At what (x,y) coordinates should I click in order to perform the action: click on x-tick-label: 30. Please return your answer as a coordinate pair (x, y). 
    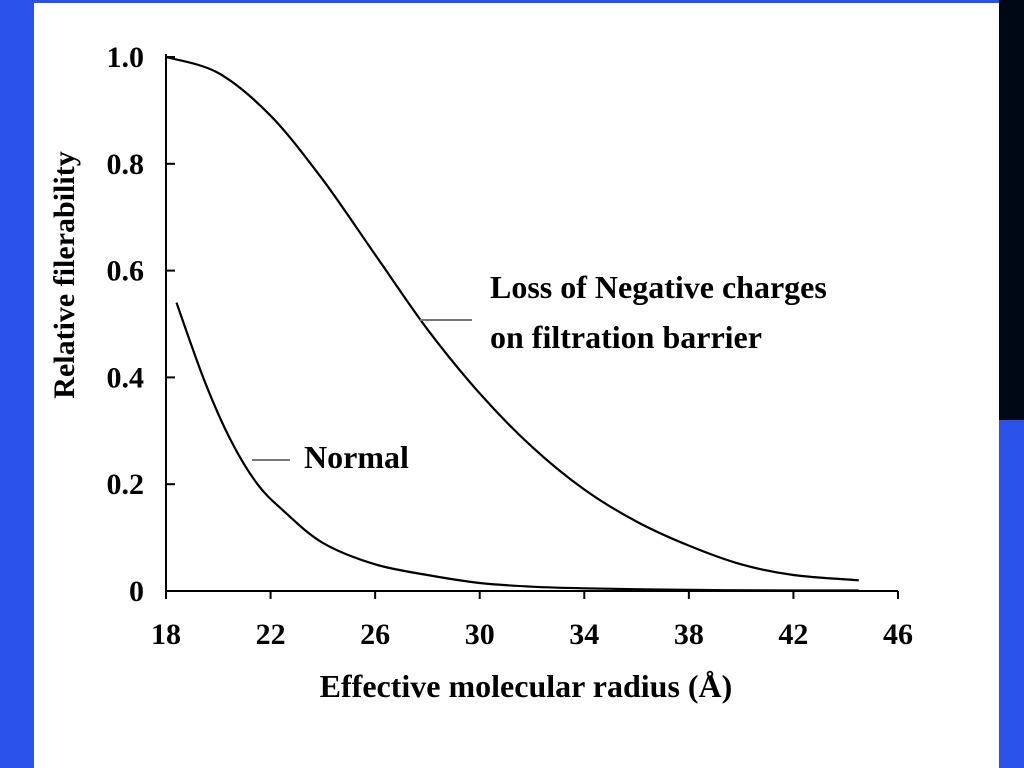
    Looking at the image, I should click on (480, 634).